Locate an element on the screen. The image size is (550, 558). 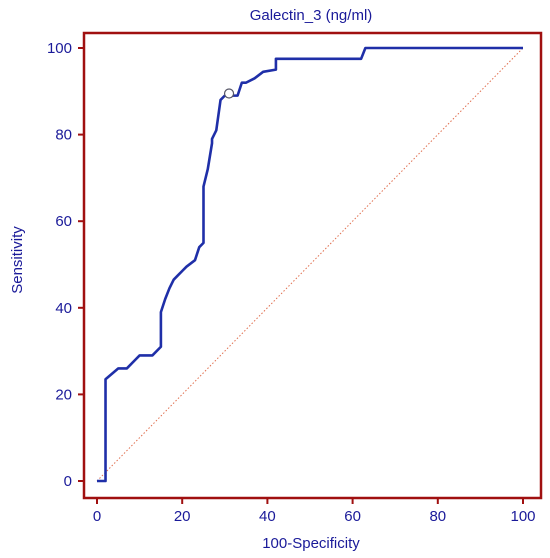
x-tick-label: 100 is located at coordinates (522, 516).